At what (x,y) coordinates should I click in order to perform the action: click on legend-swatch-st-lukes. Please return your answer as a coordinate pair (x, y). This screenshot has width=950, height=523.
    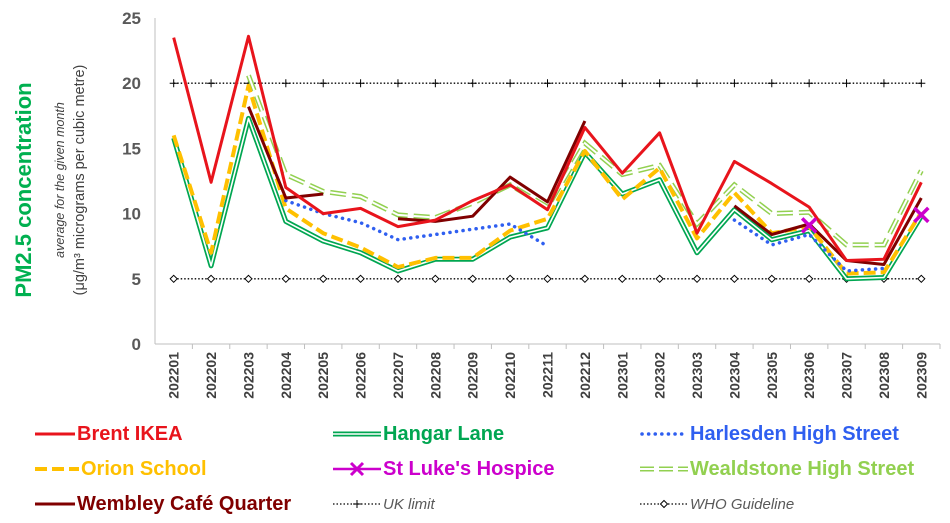
    Looking at the image, I should click on (357, 469).